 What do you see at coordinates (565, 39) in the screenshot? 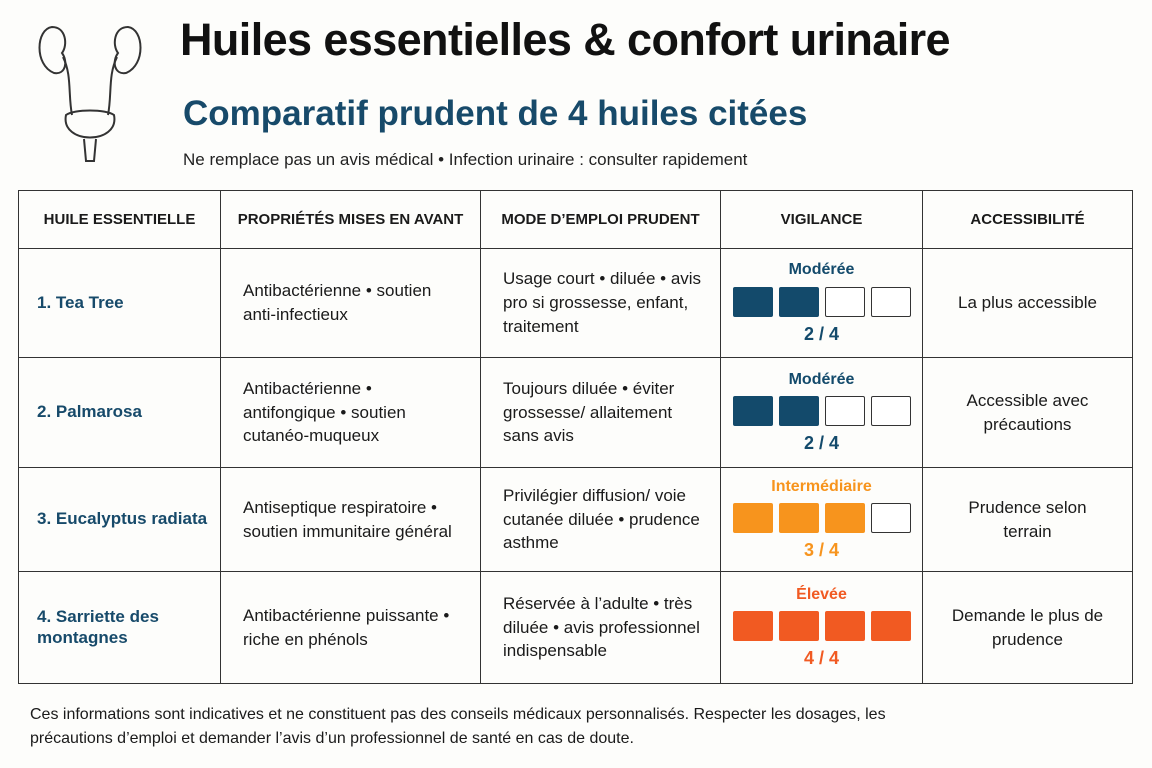
I see `title: Huiles essentielles & confort urinaire` at bounding box center [565, 39].